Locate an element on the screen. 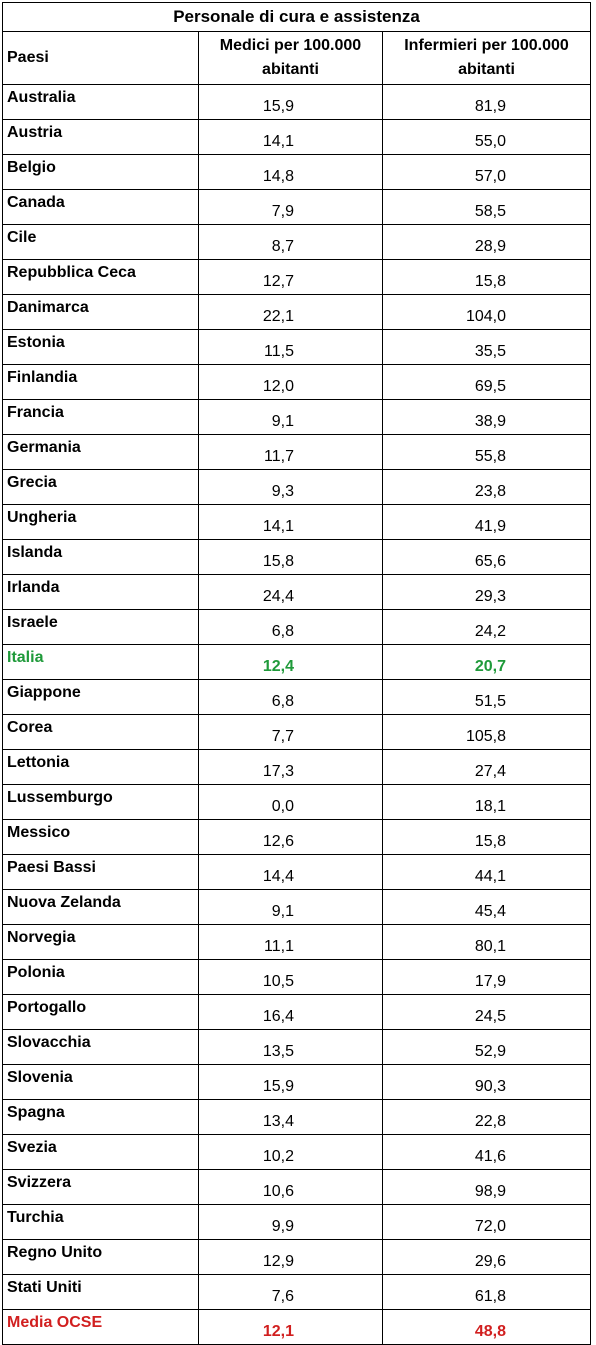 The height and width of the screenshot is (1345, 596). table-row: Estonia 11,5 35,5 is located at coordinates (297, 347).